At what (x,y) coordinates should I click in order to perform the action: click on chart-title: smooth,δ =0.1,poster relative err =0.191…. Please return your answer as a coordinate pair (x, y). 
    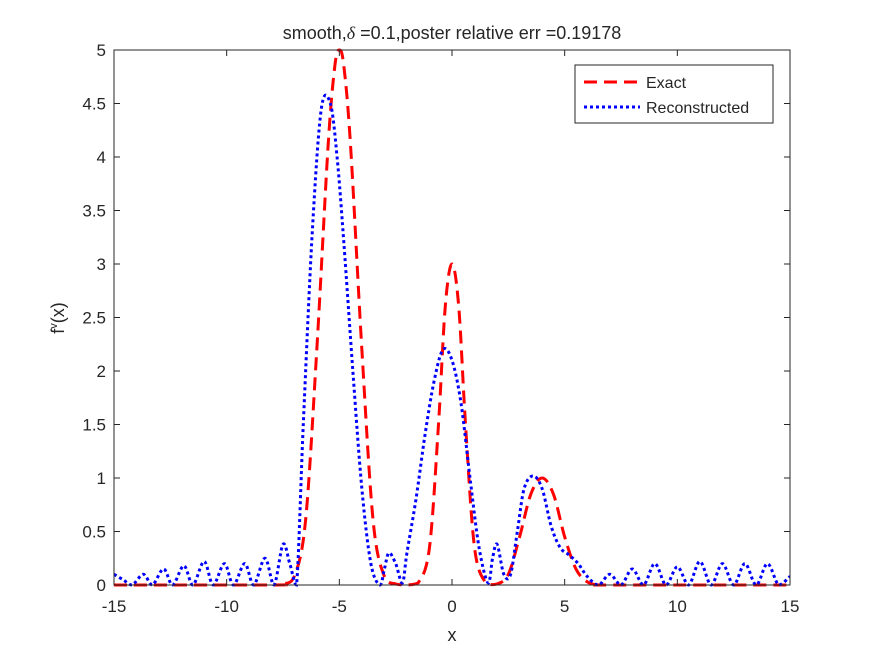
    Looking at the image, I should click on (452, 33).